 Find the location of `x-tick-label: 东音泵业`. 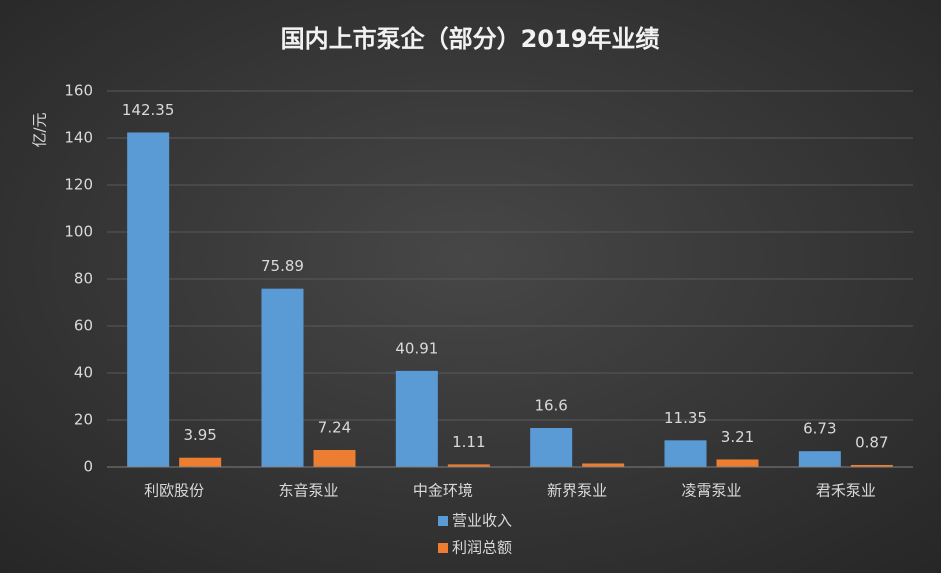

x-tick-label: 东音泵业 is located at coordinates (308, 491).